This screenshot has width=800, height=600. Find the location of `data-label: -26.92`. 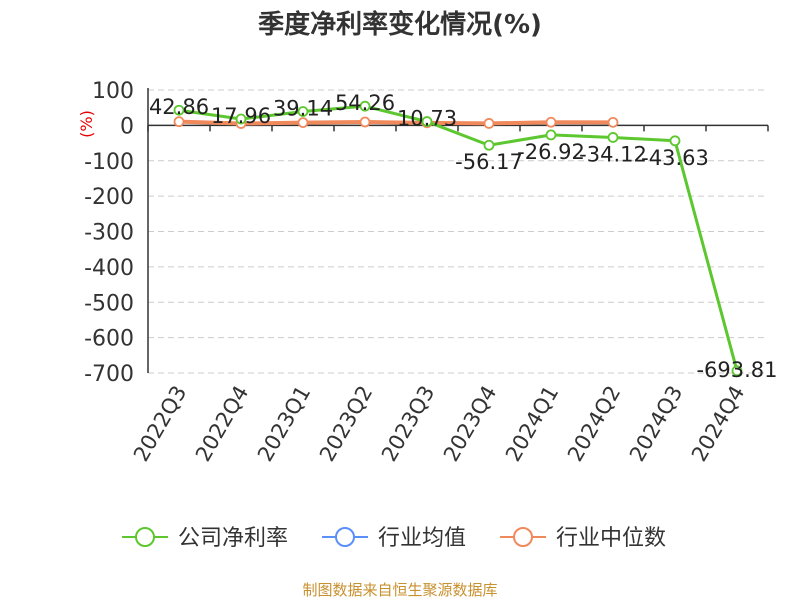

data-label: -26.92 is located at coordinates (551, 152).